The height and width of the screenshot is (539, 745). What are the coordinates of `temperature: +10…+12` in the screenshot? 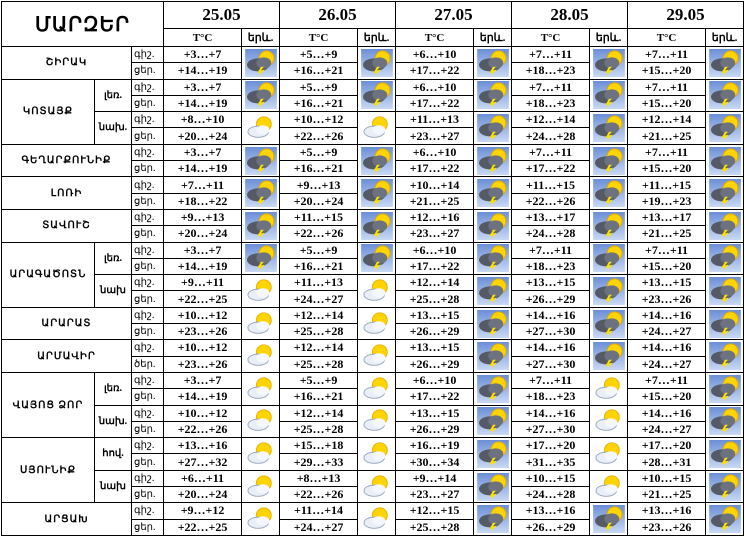 It's located at (319, 120).